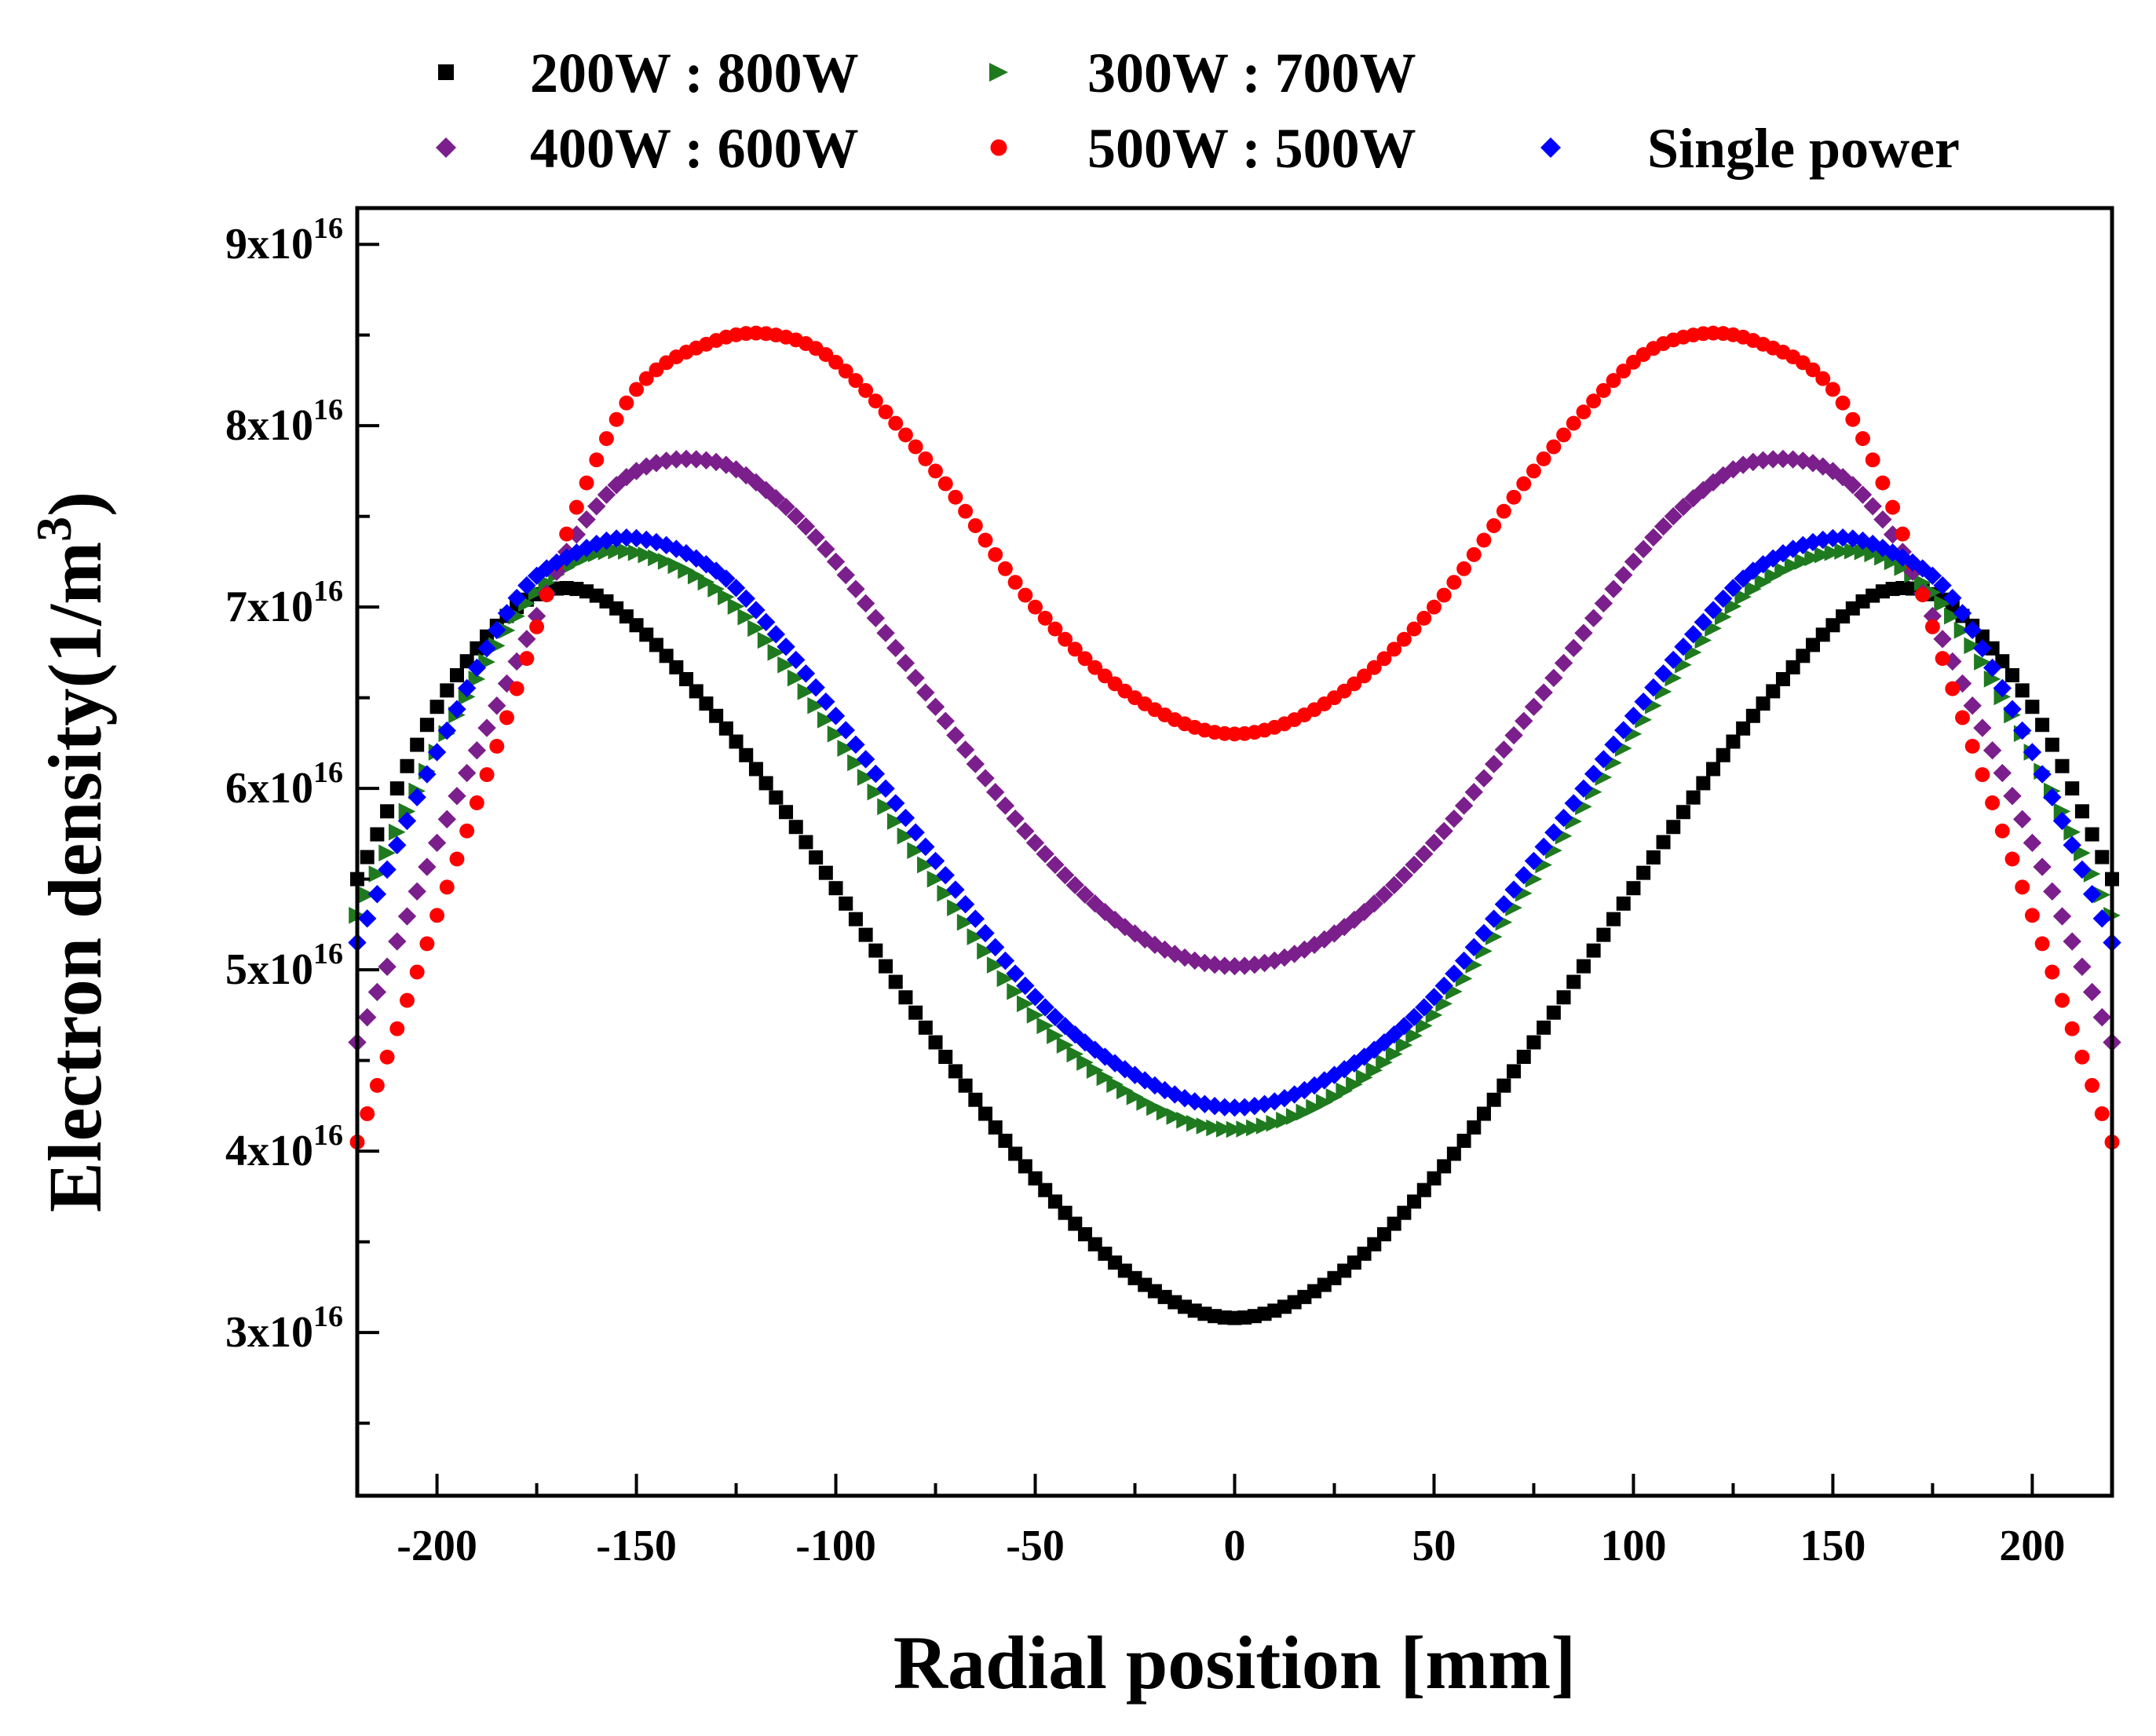 The image size is (2156, 1736). Describe the element at coordinates (836, 1546) in the screenshot. I see `x-tick-label: -100` at that location.